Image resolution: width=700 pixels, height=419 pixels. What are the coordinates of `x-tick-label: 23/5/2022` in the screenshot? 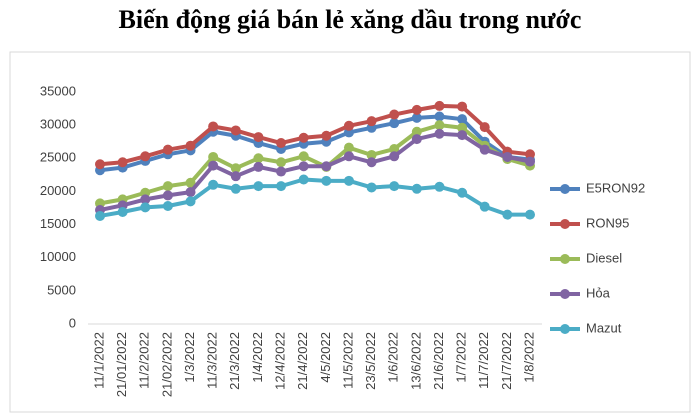 It's located at (370, 361).